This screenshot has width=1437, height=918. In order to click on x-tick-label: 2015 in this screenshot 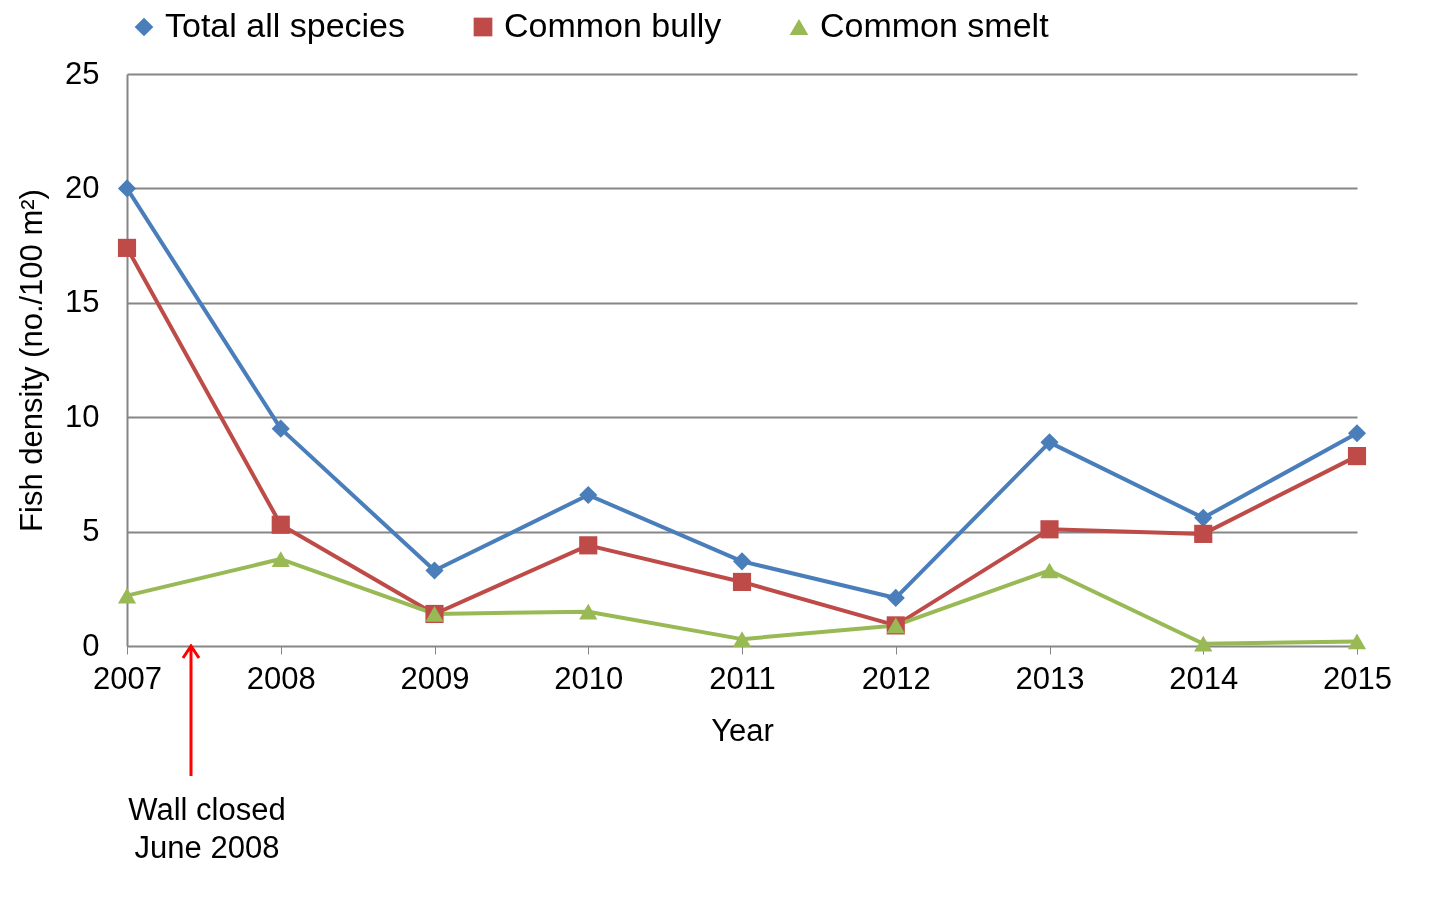, I will do `click(1357, 678)`.